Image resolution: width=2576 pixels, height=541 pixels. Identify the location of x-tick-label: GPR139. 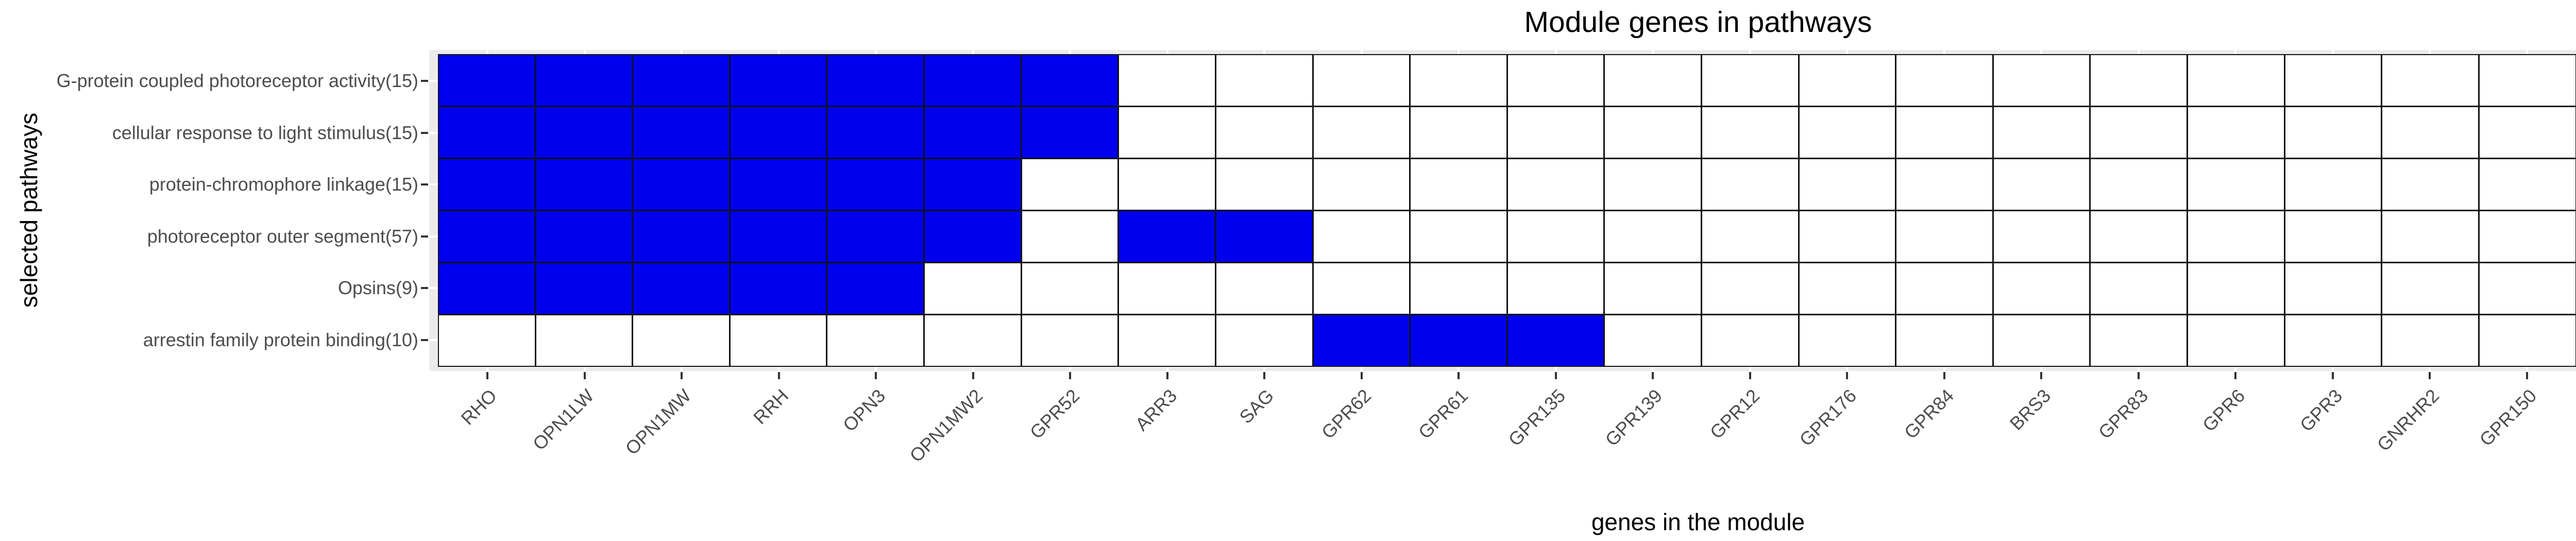
(1634, 417).